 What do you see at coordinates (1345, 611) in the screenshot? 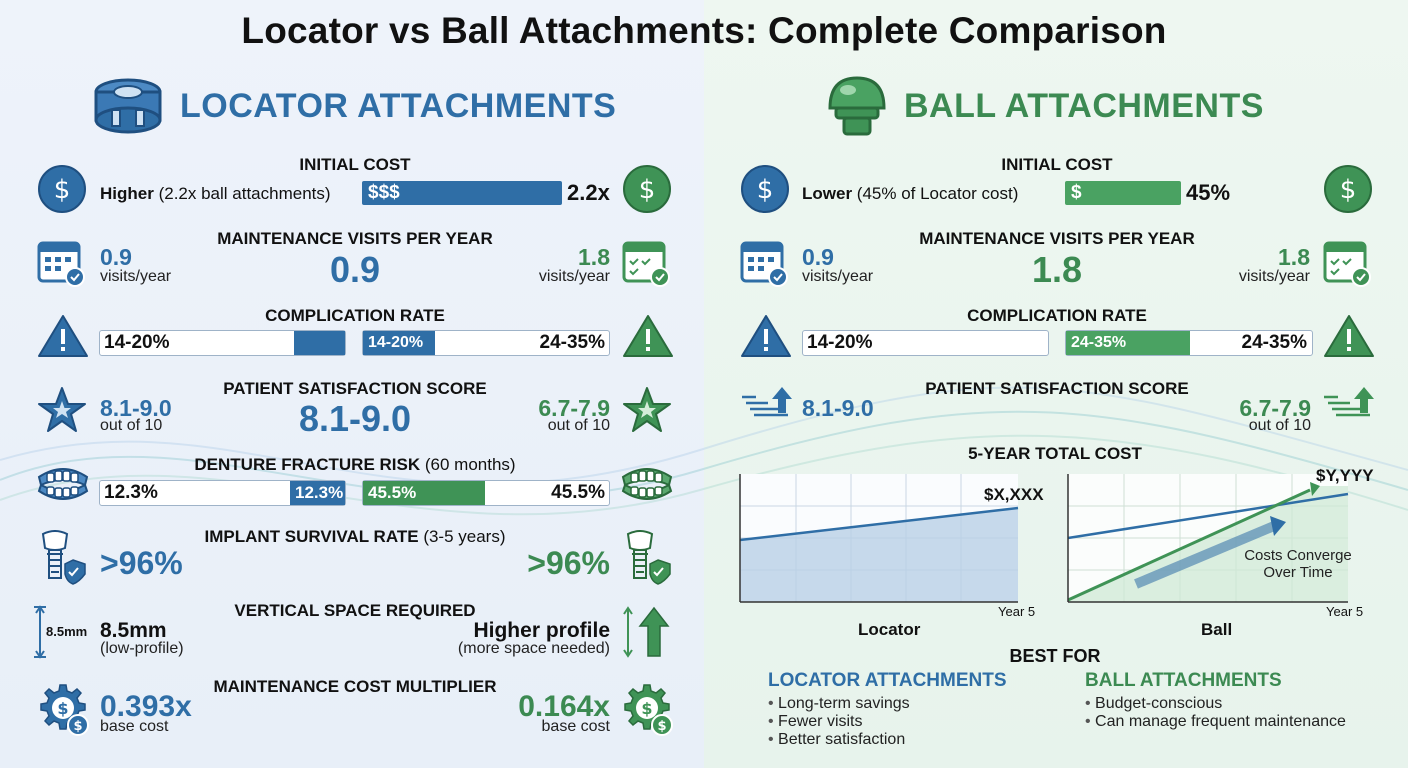
I see `ball-chart-x-label: Year 5` at bounding box center [1345, 611].